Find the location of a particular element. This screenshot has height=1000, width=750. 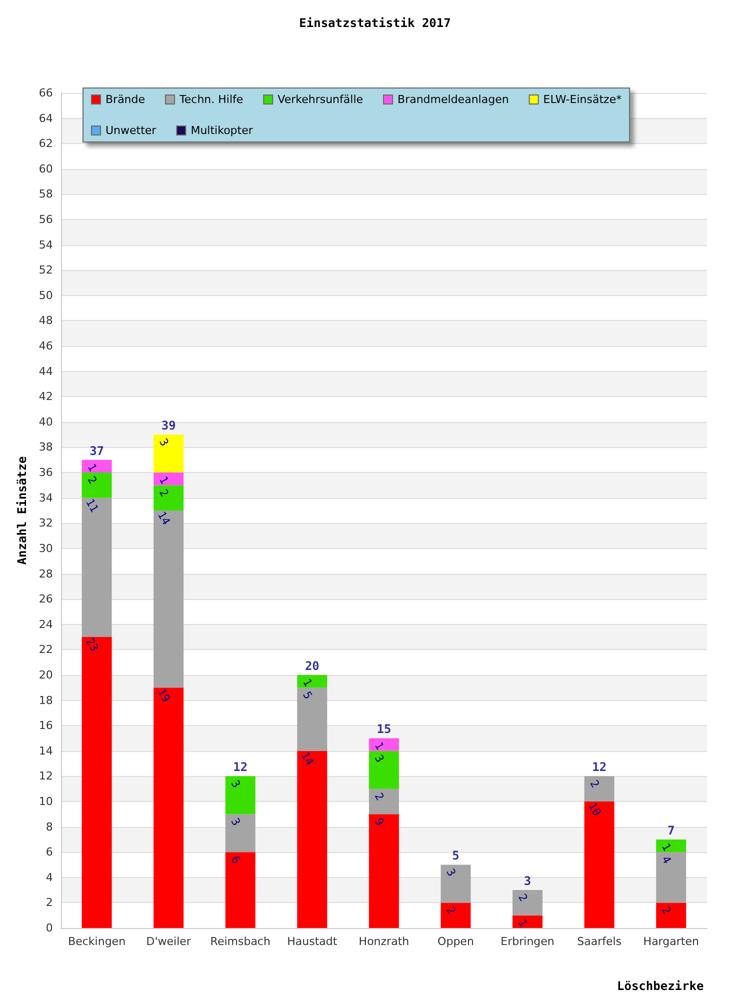

y-tick-label: 34 is located at coordinates (45, 497).